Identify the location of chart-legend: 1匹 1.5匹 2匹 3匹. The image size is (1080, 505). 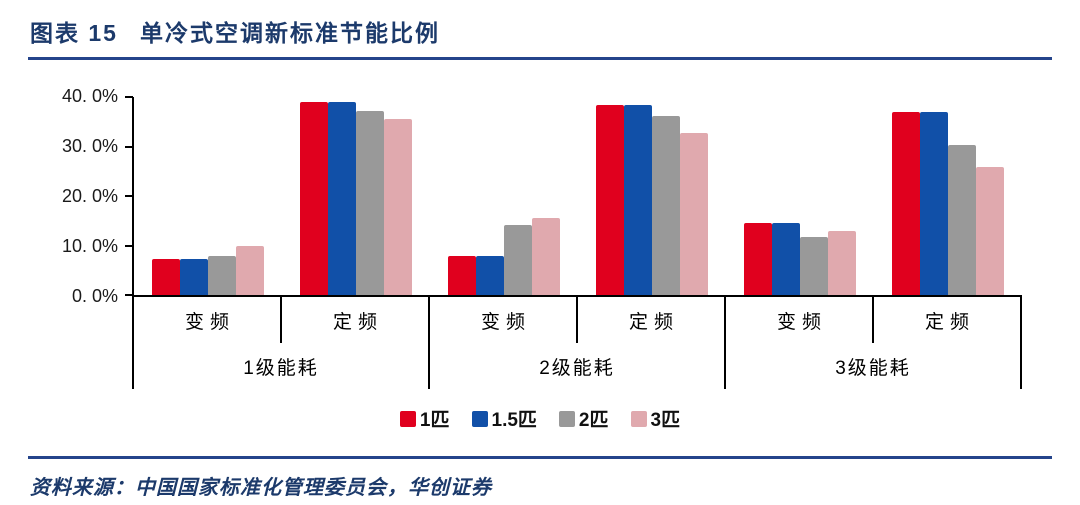
(540, 418).